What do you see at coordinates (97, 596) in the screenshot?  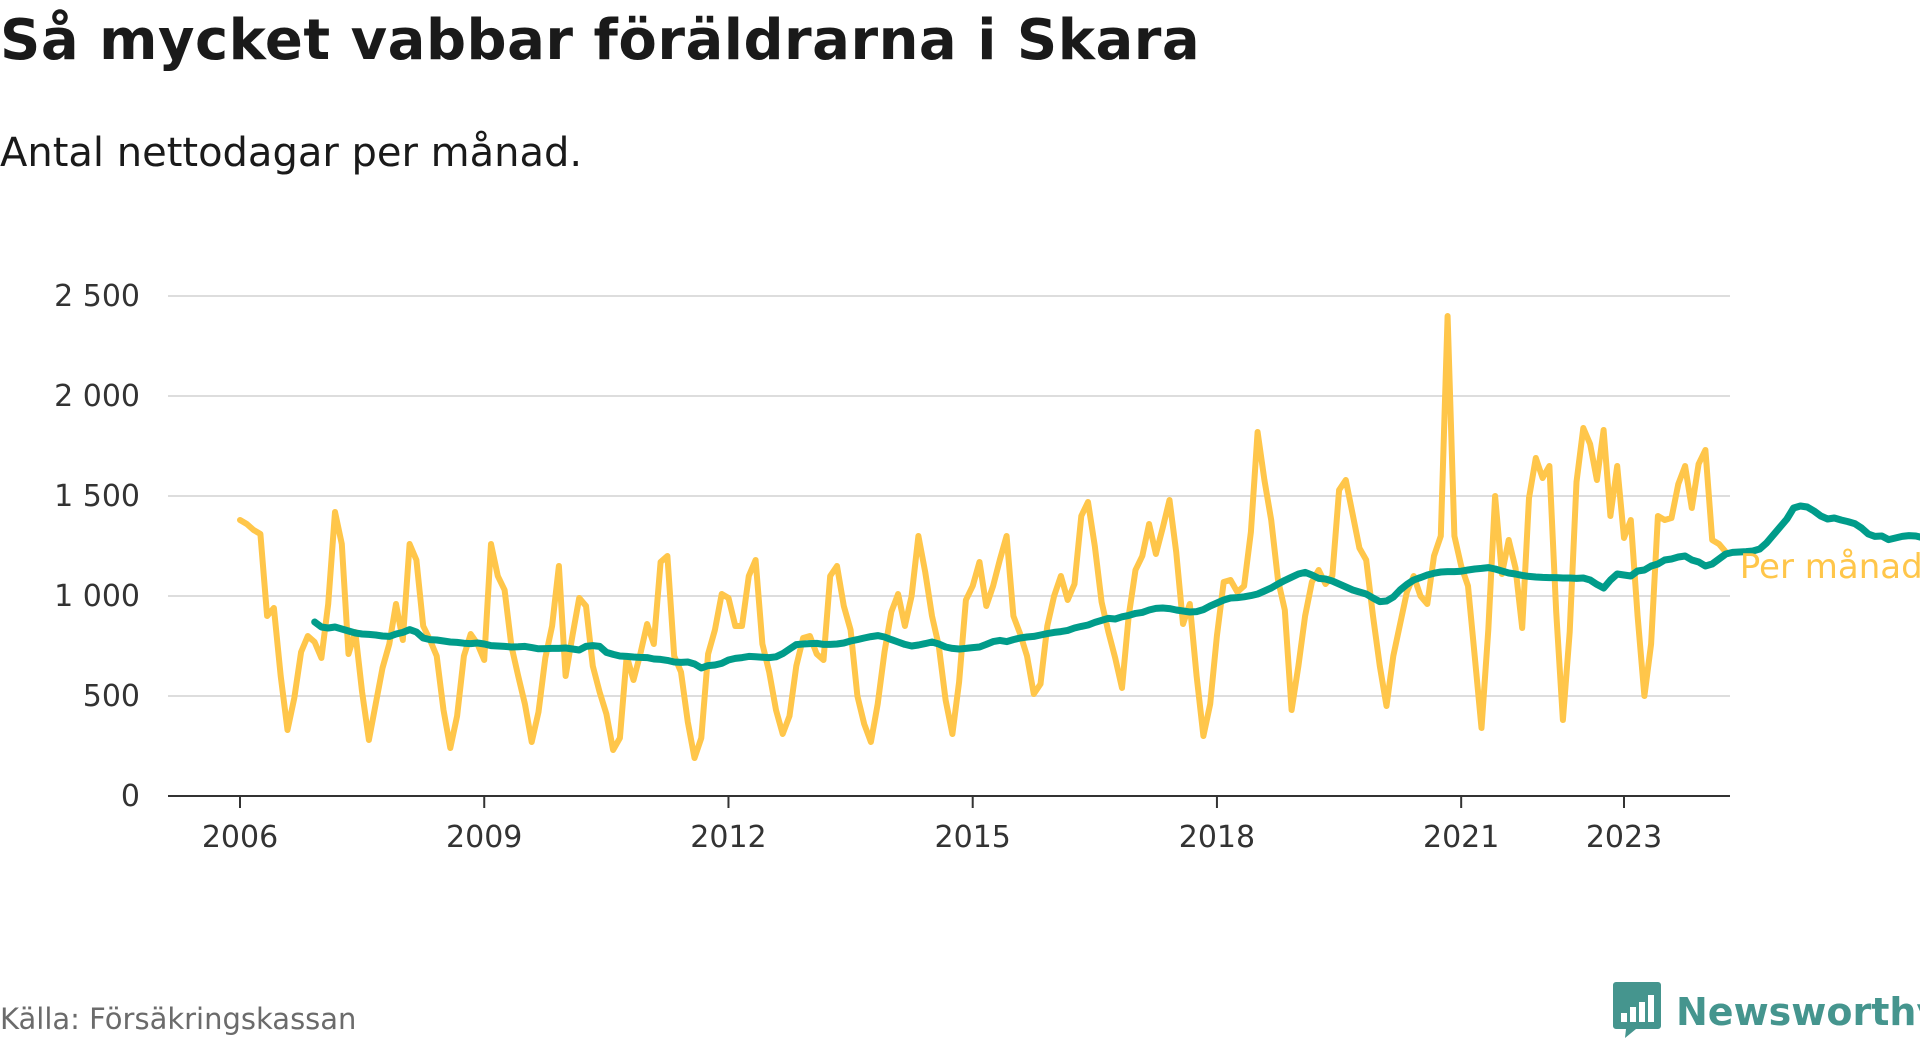 I see `y-tick-label: 1 000` at bounding box center [97, 596].